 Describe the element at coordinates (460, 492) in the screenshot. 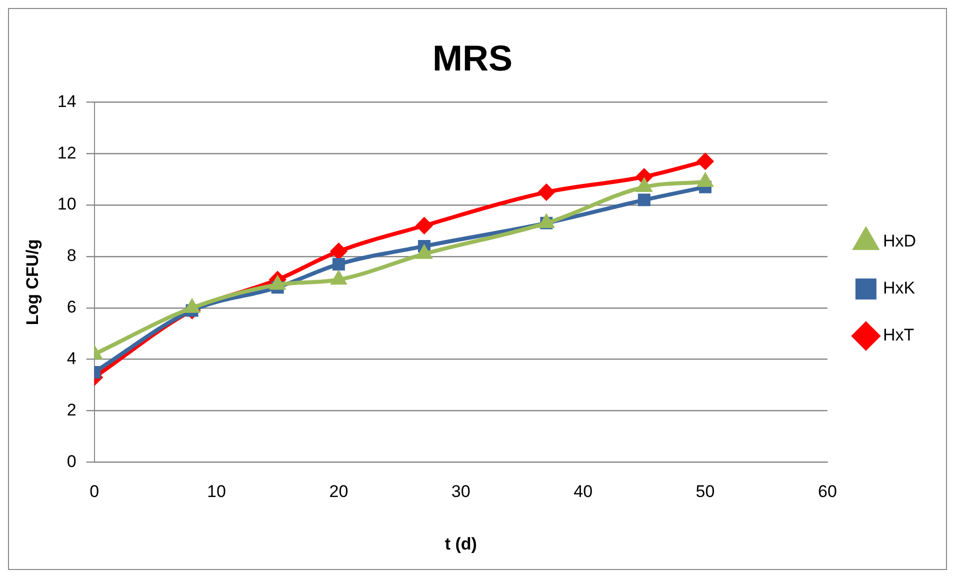

I see `x-tick-label: 30` at that location.